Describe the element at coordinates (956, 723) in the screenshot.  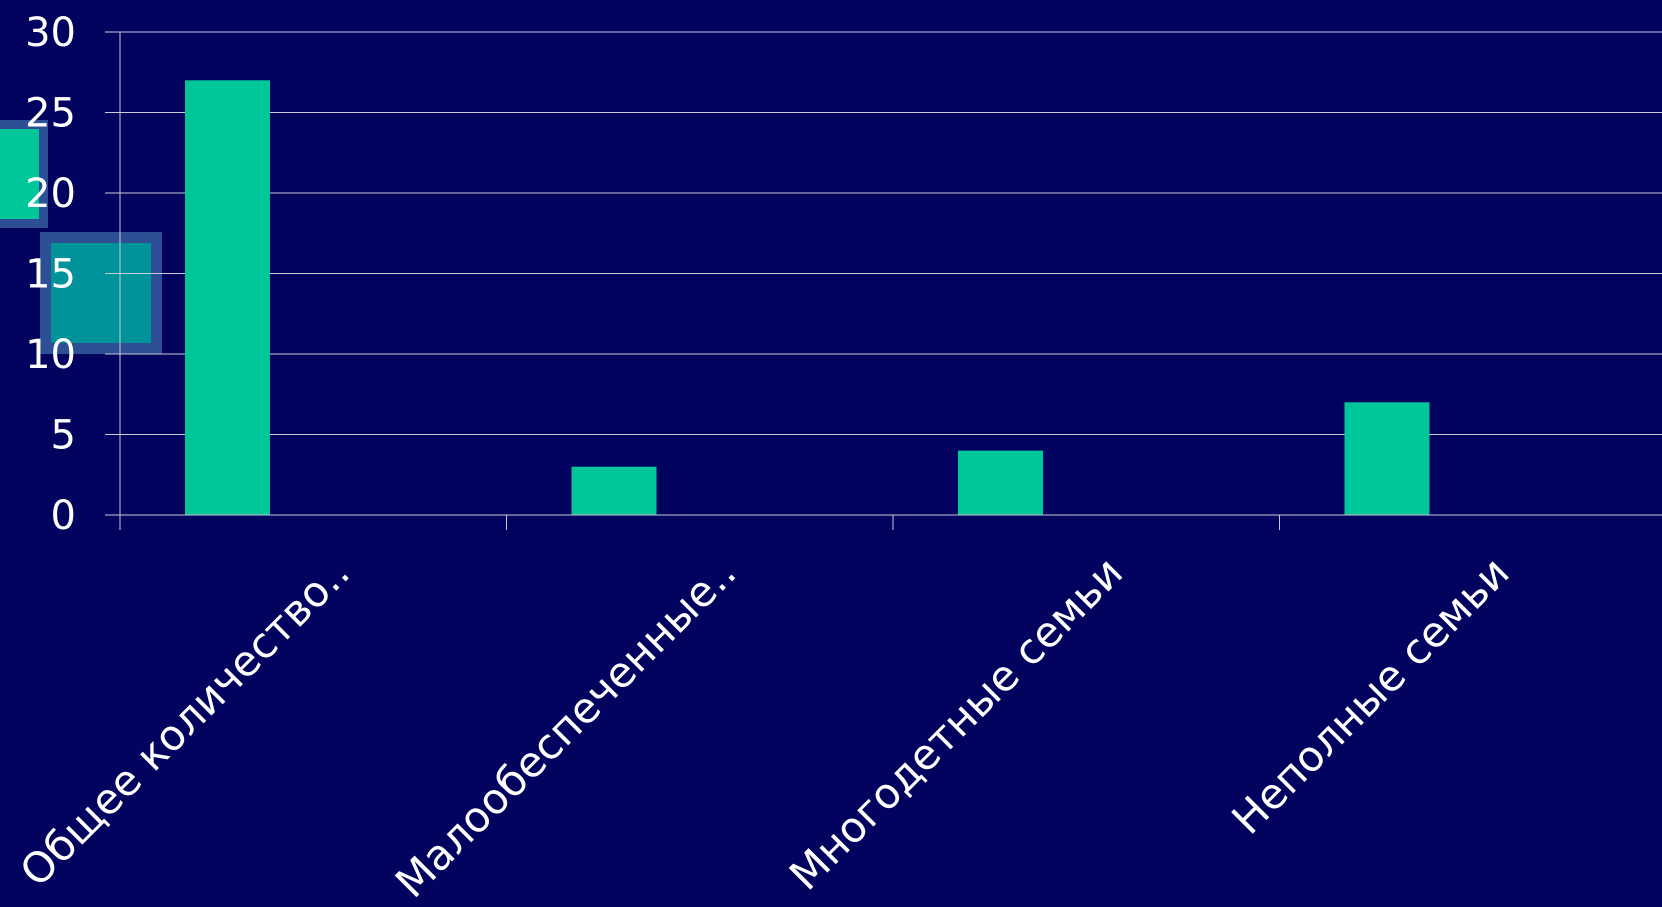
I see `x-category-label: Многодетные семьи` at that location.